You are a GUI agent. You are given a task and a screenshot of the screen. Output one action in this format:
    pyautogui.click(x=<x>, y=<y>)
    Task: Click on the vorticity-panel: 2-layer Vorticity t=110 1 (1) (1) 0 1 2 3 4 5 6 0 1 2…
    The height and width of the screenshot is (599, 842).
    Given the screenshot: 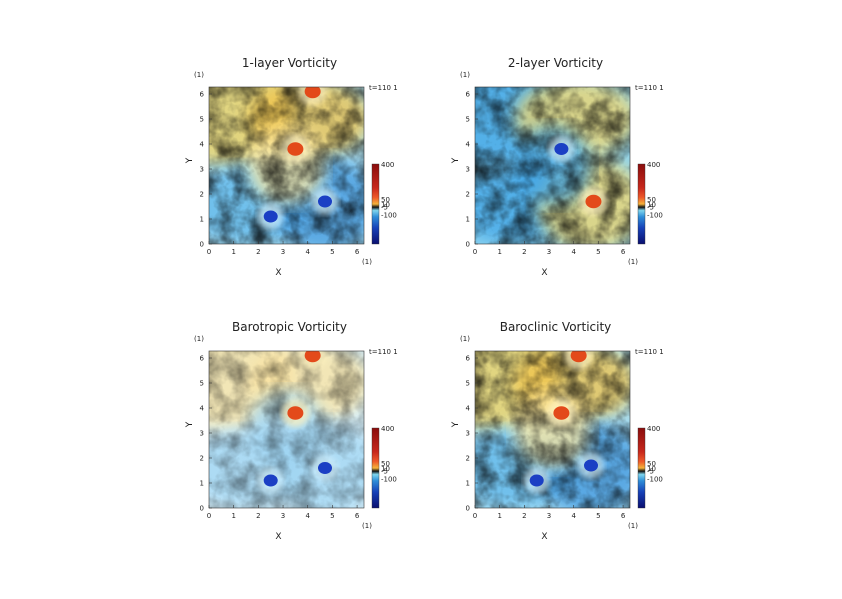 What is the action you would take?
    pyautogui.click(x=557, y=167)
    